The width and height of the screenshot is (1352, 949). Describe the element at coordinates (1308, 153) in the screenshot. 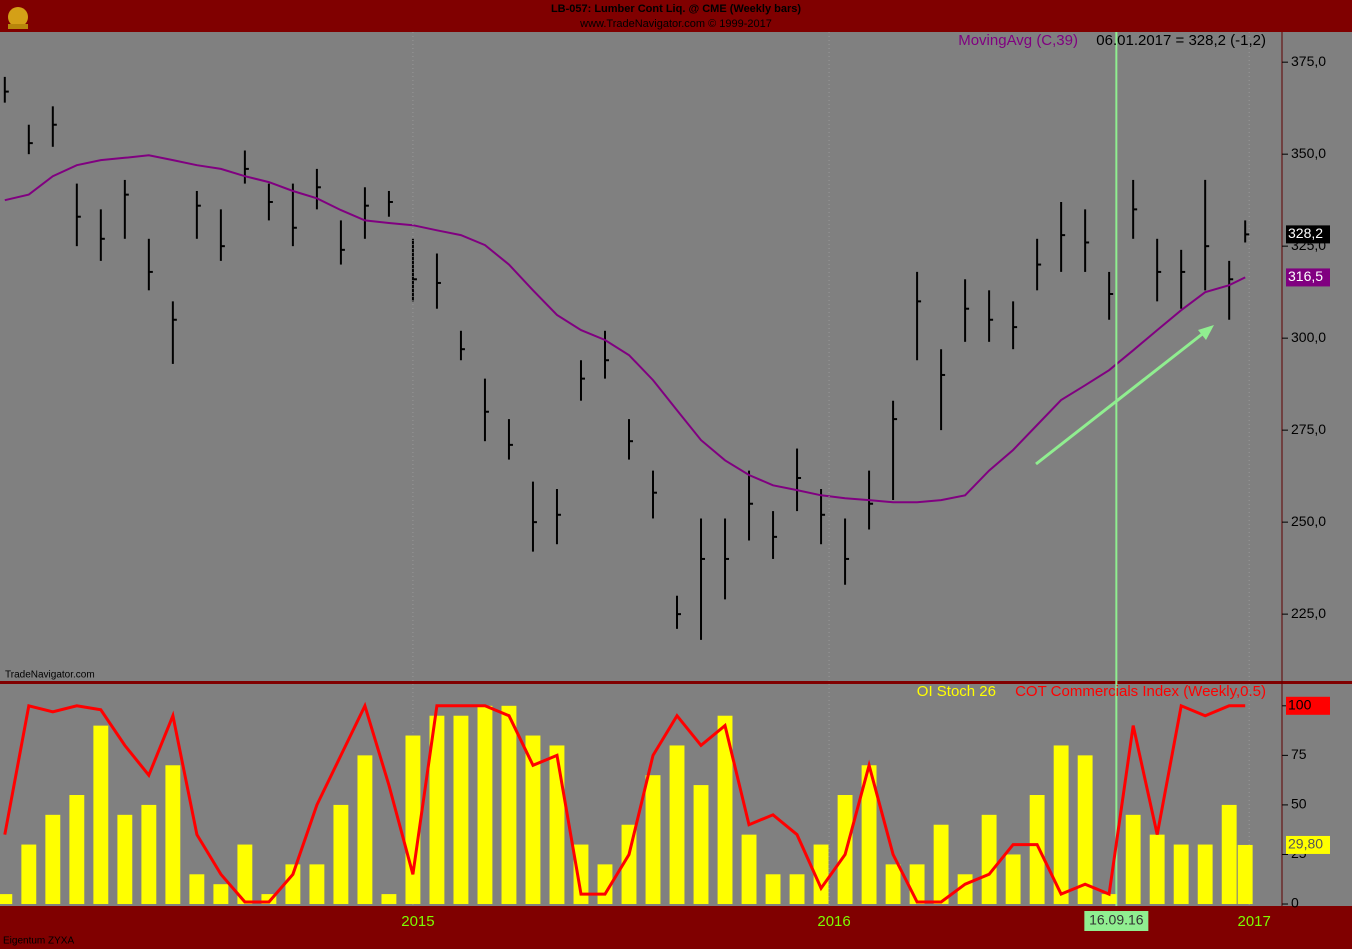

I see `y-tick-label: 350,0` at that location.